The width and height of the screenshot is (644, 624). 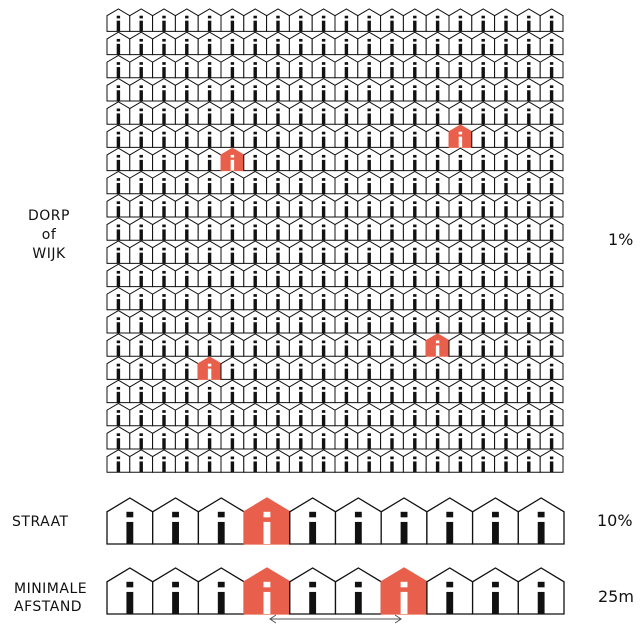 I want to click on percentage-dorp: 1%, so click(x=621, y=239).